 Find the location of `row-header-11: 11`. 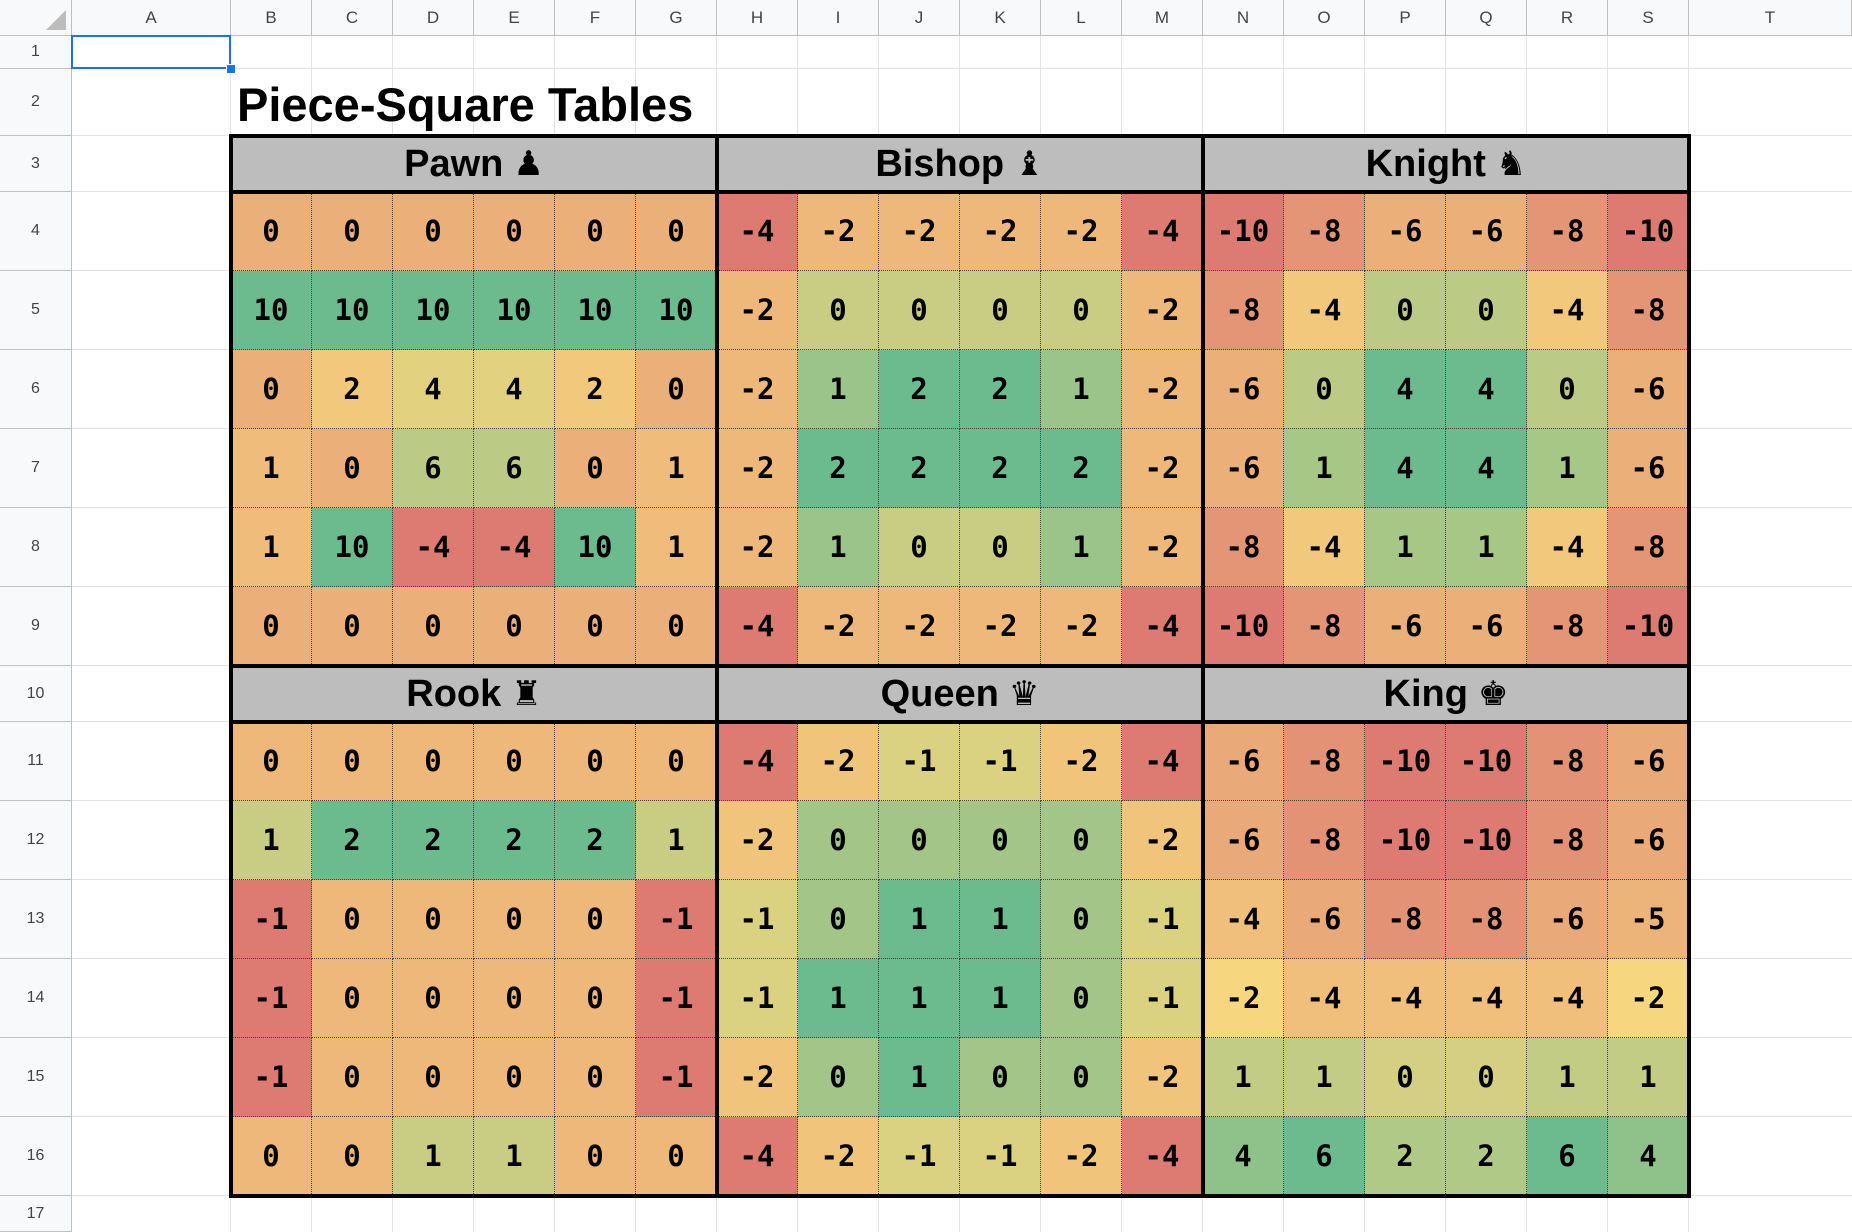

row-header-11: 11 is located at coordinates (36, 761).